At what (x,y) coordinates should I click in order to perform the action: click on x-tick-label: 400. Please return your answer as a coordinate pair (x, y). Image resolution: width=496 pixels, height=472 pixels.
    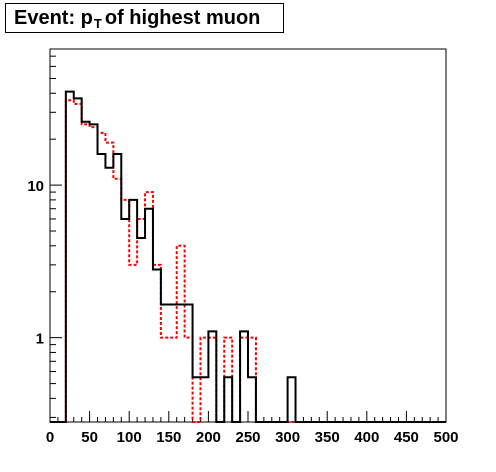
    Looking at the image, I should click on (366, 437).